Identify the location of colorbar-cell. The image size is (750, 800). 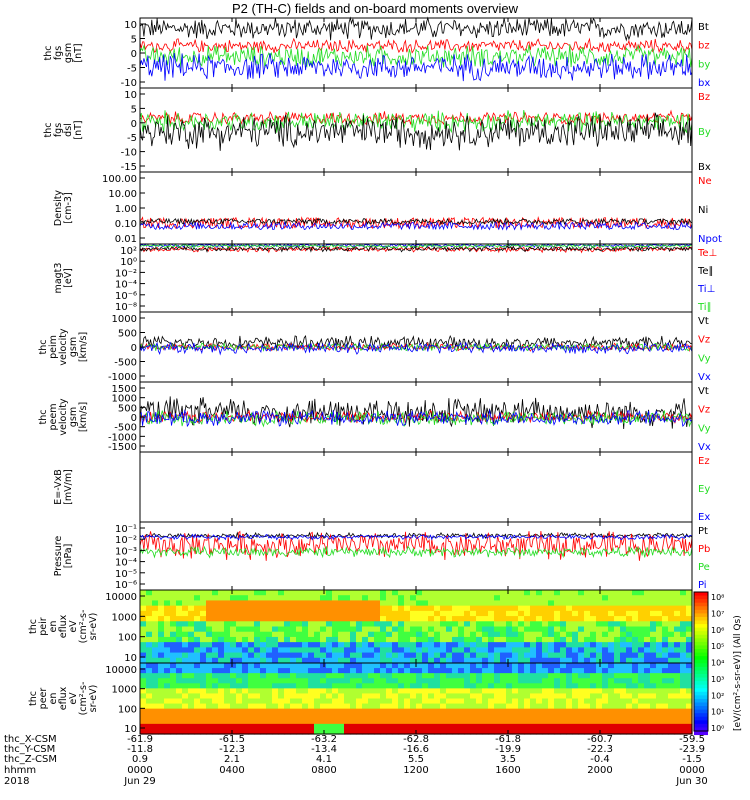
(701, 604).